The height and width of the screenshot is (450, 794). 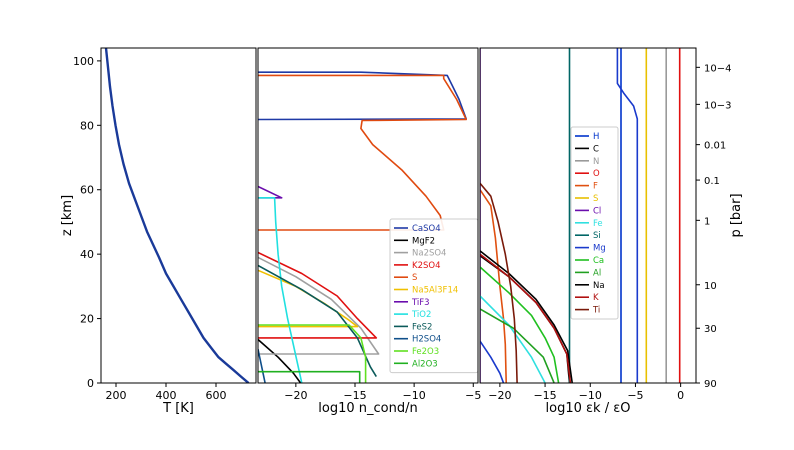 I want to click on series-line-mg, so click(x=627, y=215).